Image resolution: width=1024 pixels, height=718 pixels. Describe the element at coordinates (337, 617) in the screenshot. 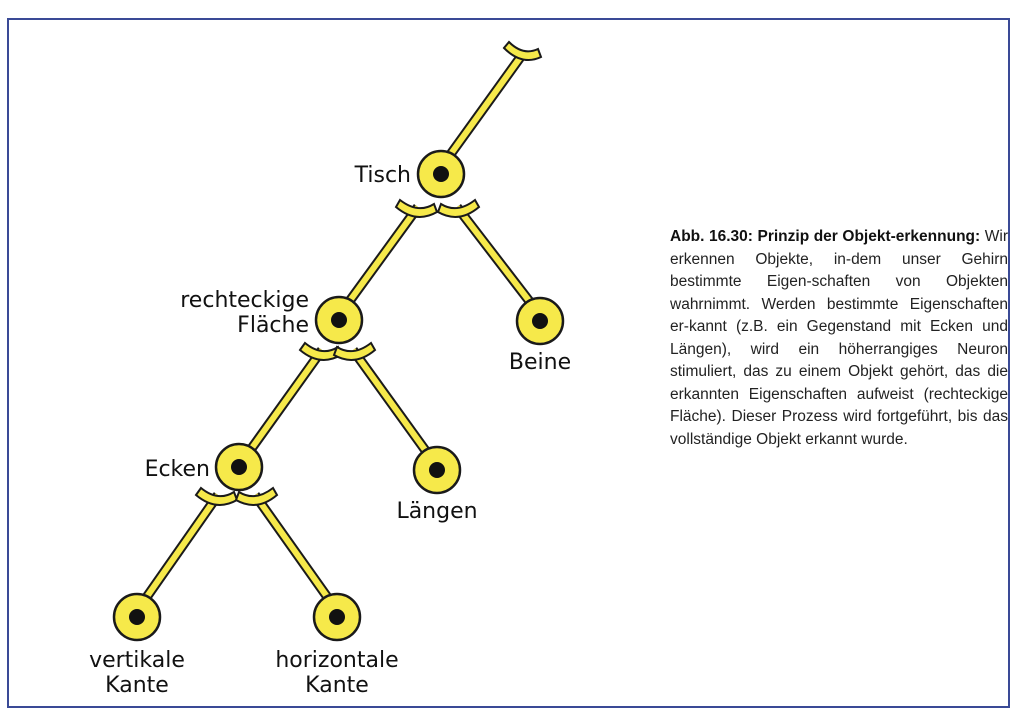

I see `neuron-horizontale-kante` at that location.